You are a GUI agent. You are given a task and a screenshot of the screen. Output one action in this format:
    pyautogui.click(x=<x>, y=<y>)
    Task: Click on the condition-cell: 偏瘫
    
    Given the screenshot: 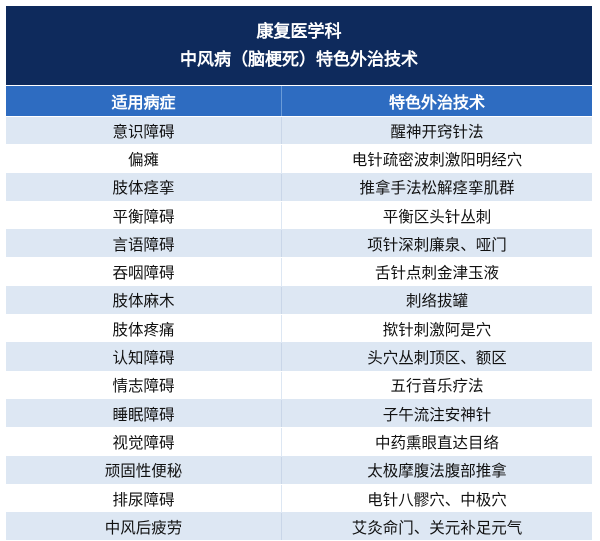 What is the action you would take?
    pyautogui.click(x=144, y=159)
    